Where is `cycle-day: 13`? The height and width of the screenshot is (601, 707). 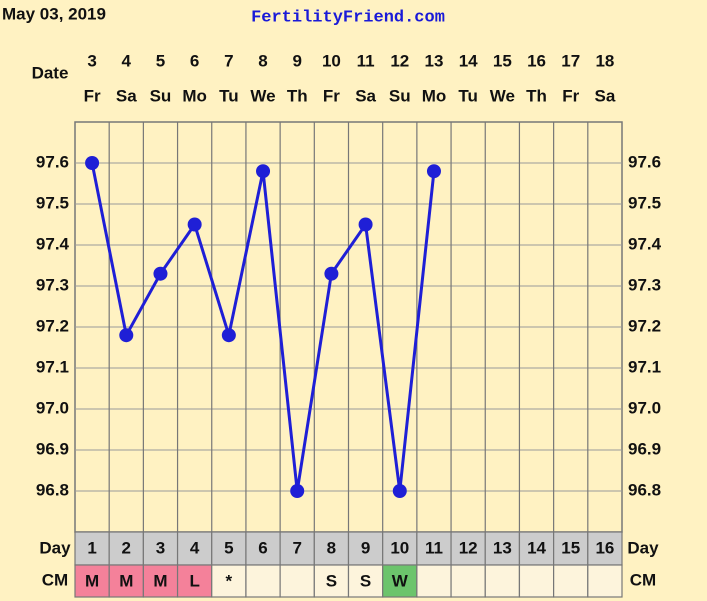 cycle-day: 13 is located at coordinates (502, 547).